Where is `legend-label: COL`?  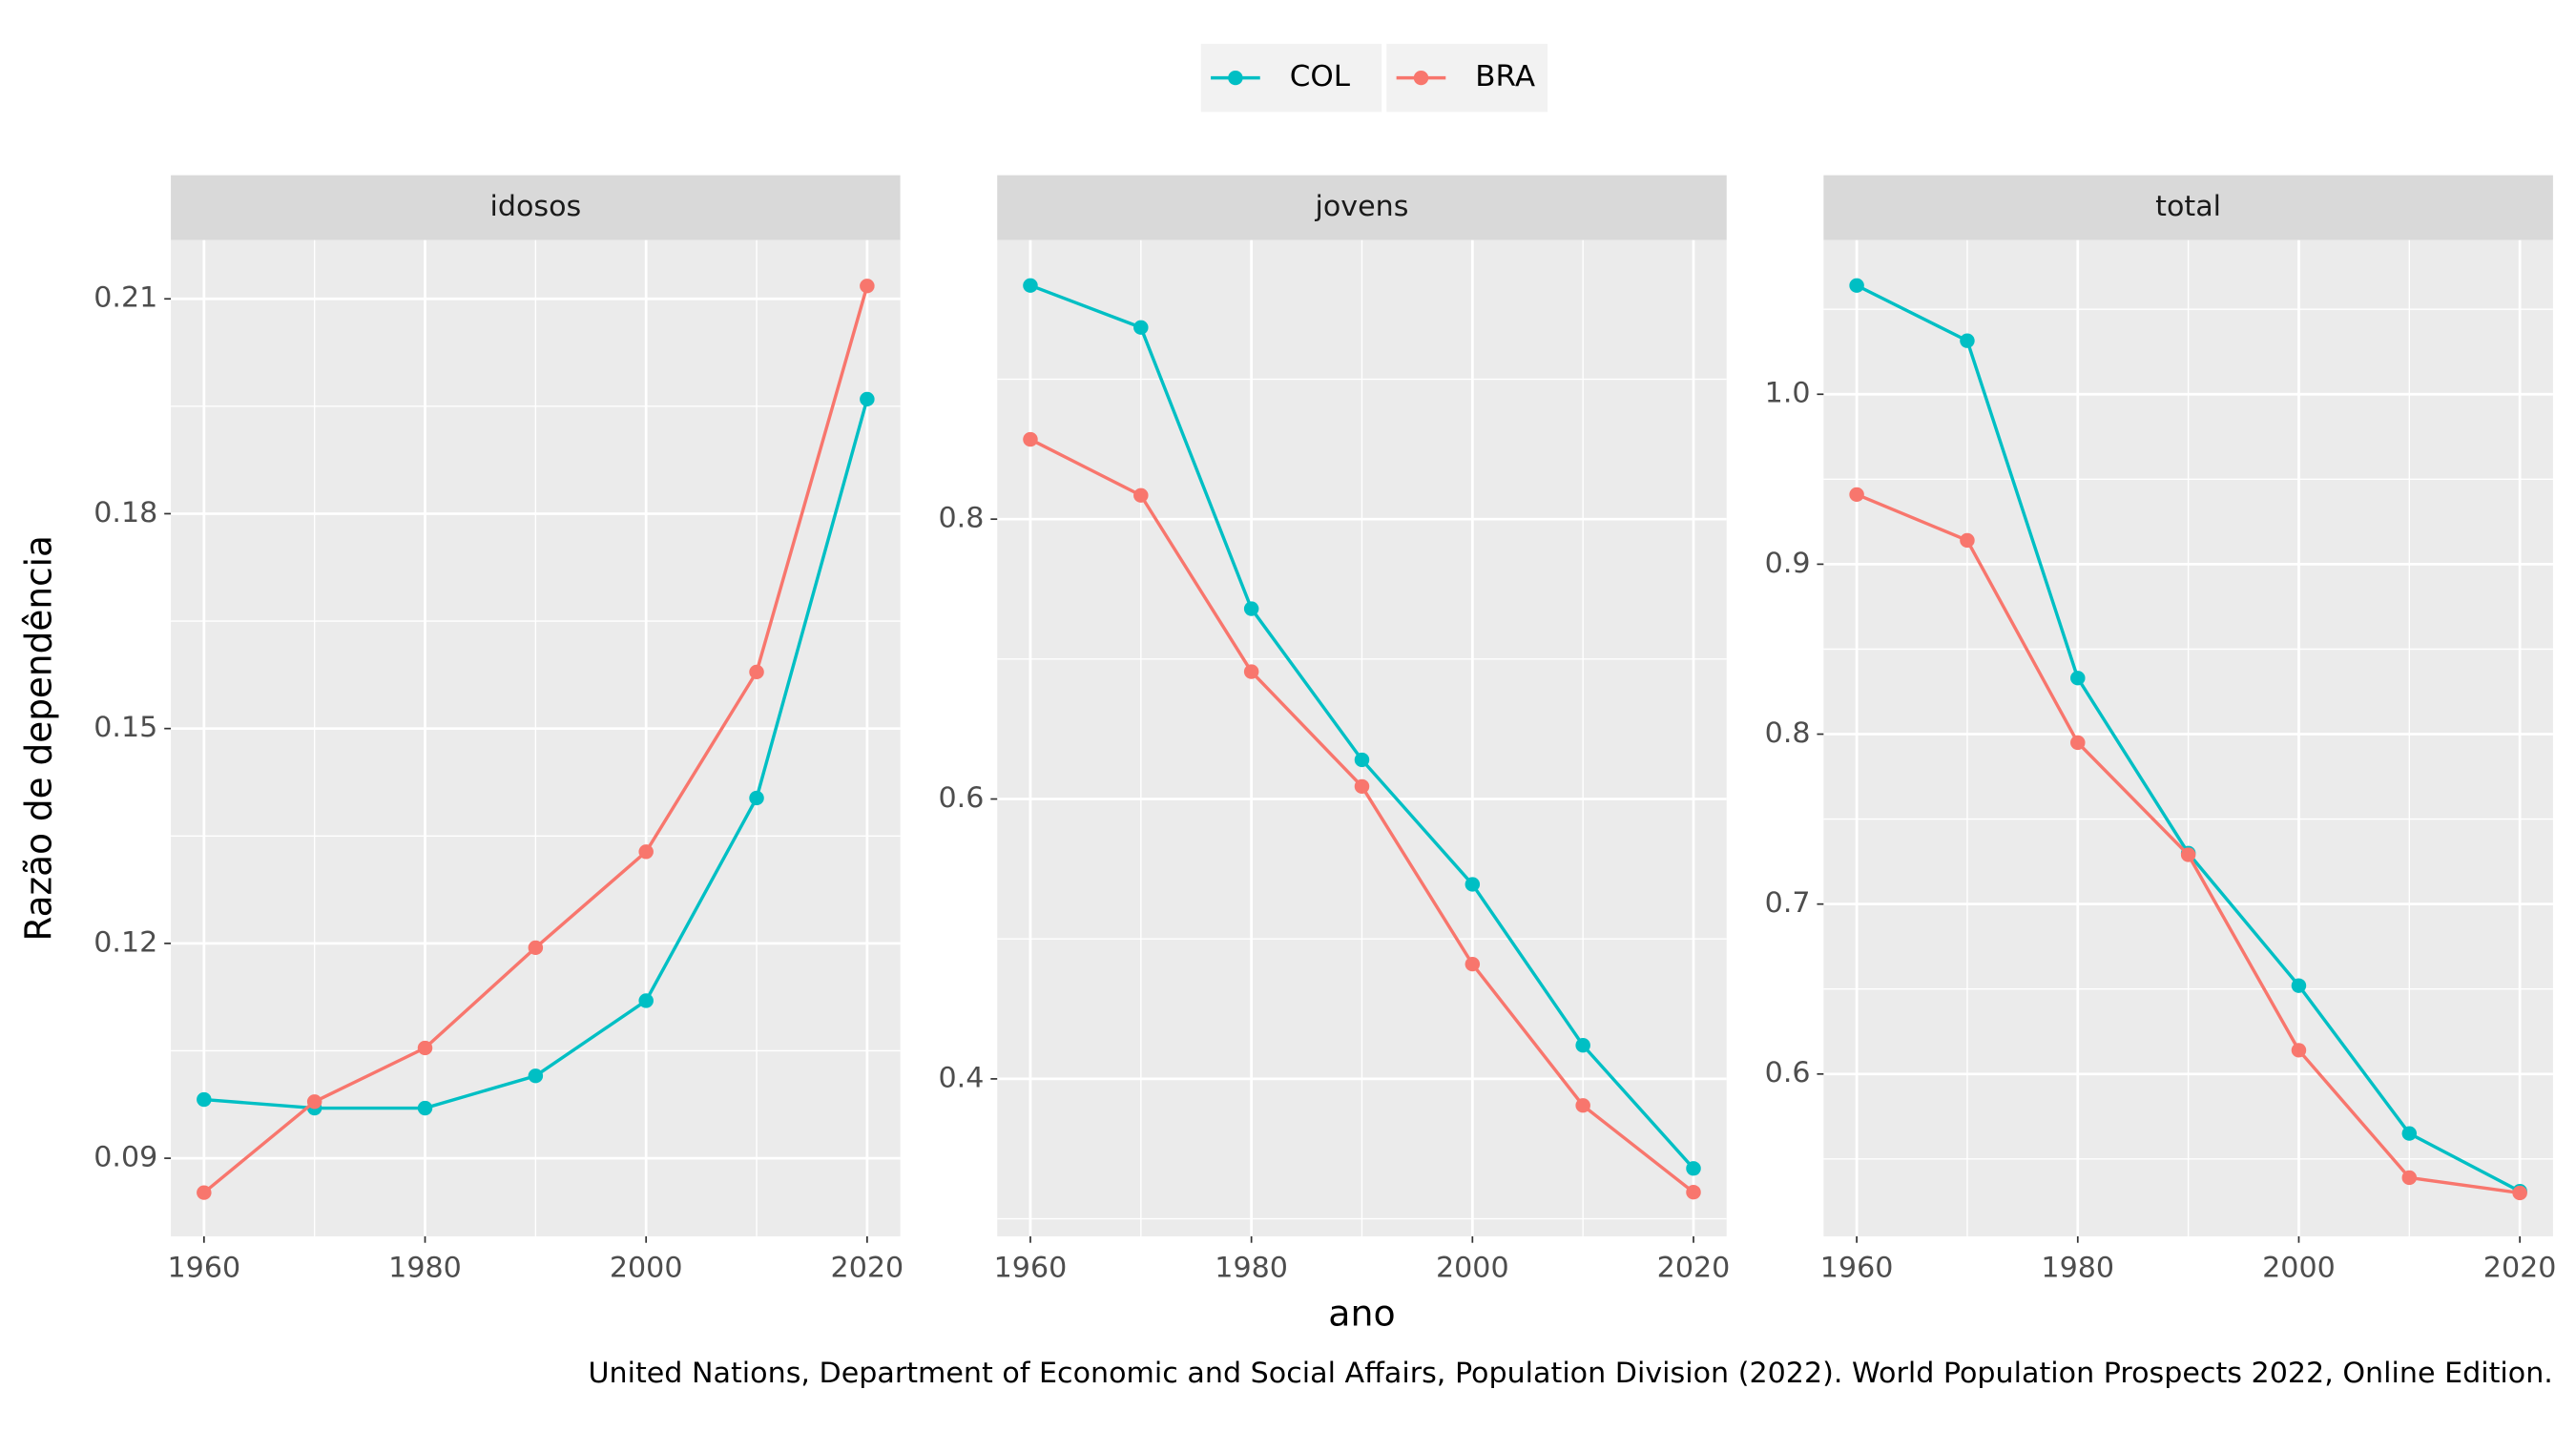
legend-label: COL is located at coordinates (1320, 76).